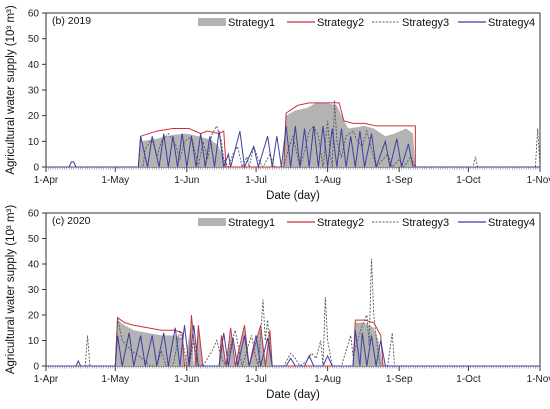  I want to click on series-strategy2-line, so click(293, 135).